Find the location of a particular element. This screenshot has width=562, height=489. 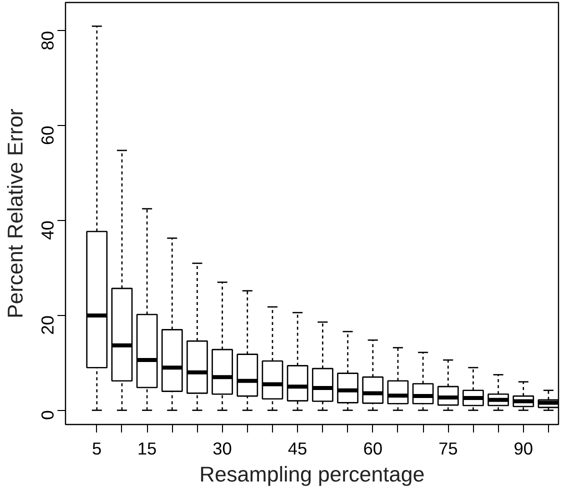

y-axis-title: Percent Relative Error is located at coordinates (16, 213).